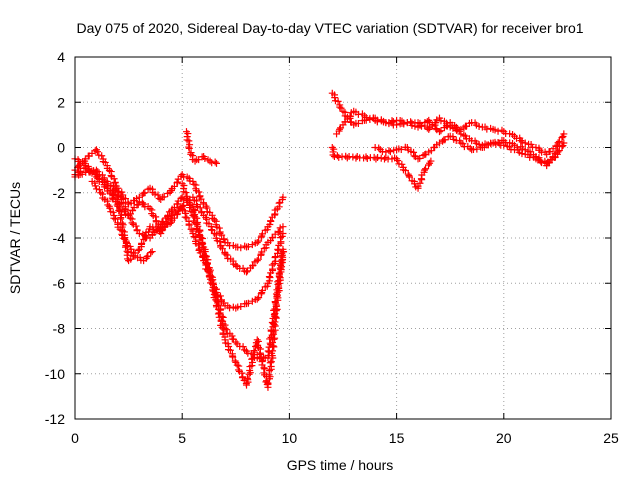 This screenshot has height=480, width=640. Describe the element at coordinates (448, 123) in the screenshot. I see `series-s7` at that location.